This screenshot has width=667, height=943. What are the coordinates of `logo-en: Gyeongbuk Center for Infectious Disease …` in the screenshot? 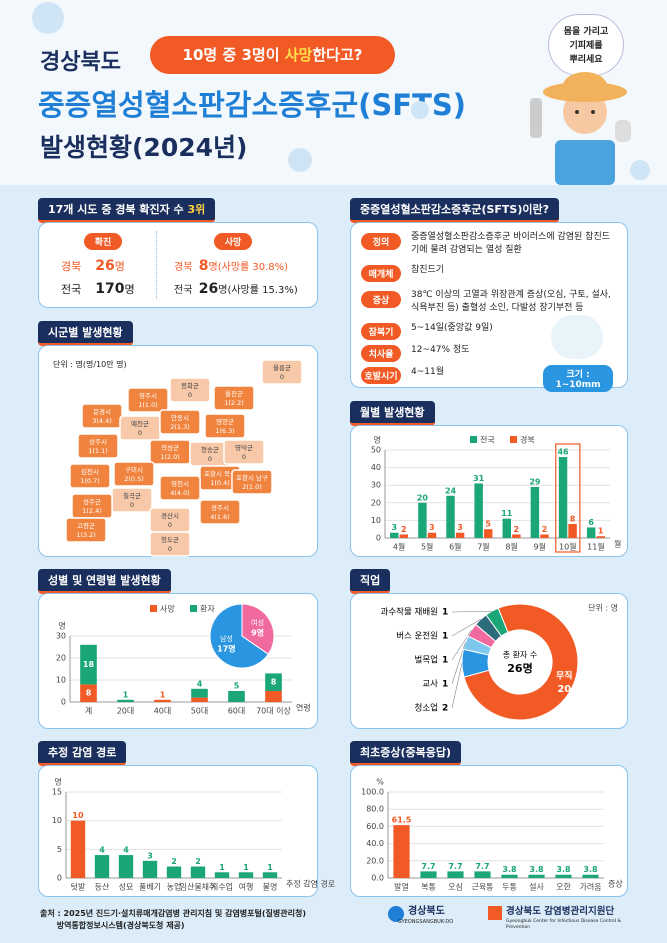 It's located at (564, 924).